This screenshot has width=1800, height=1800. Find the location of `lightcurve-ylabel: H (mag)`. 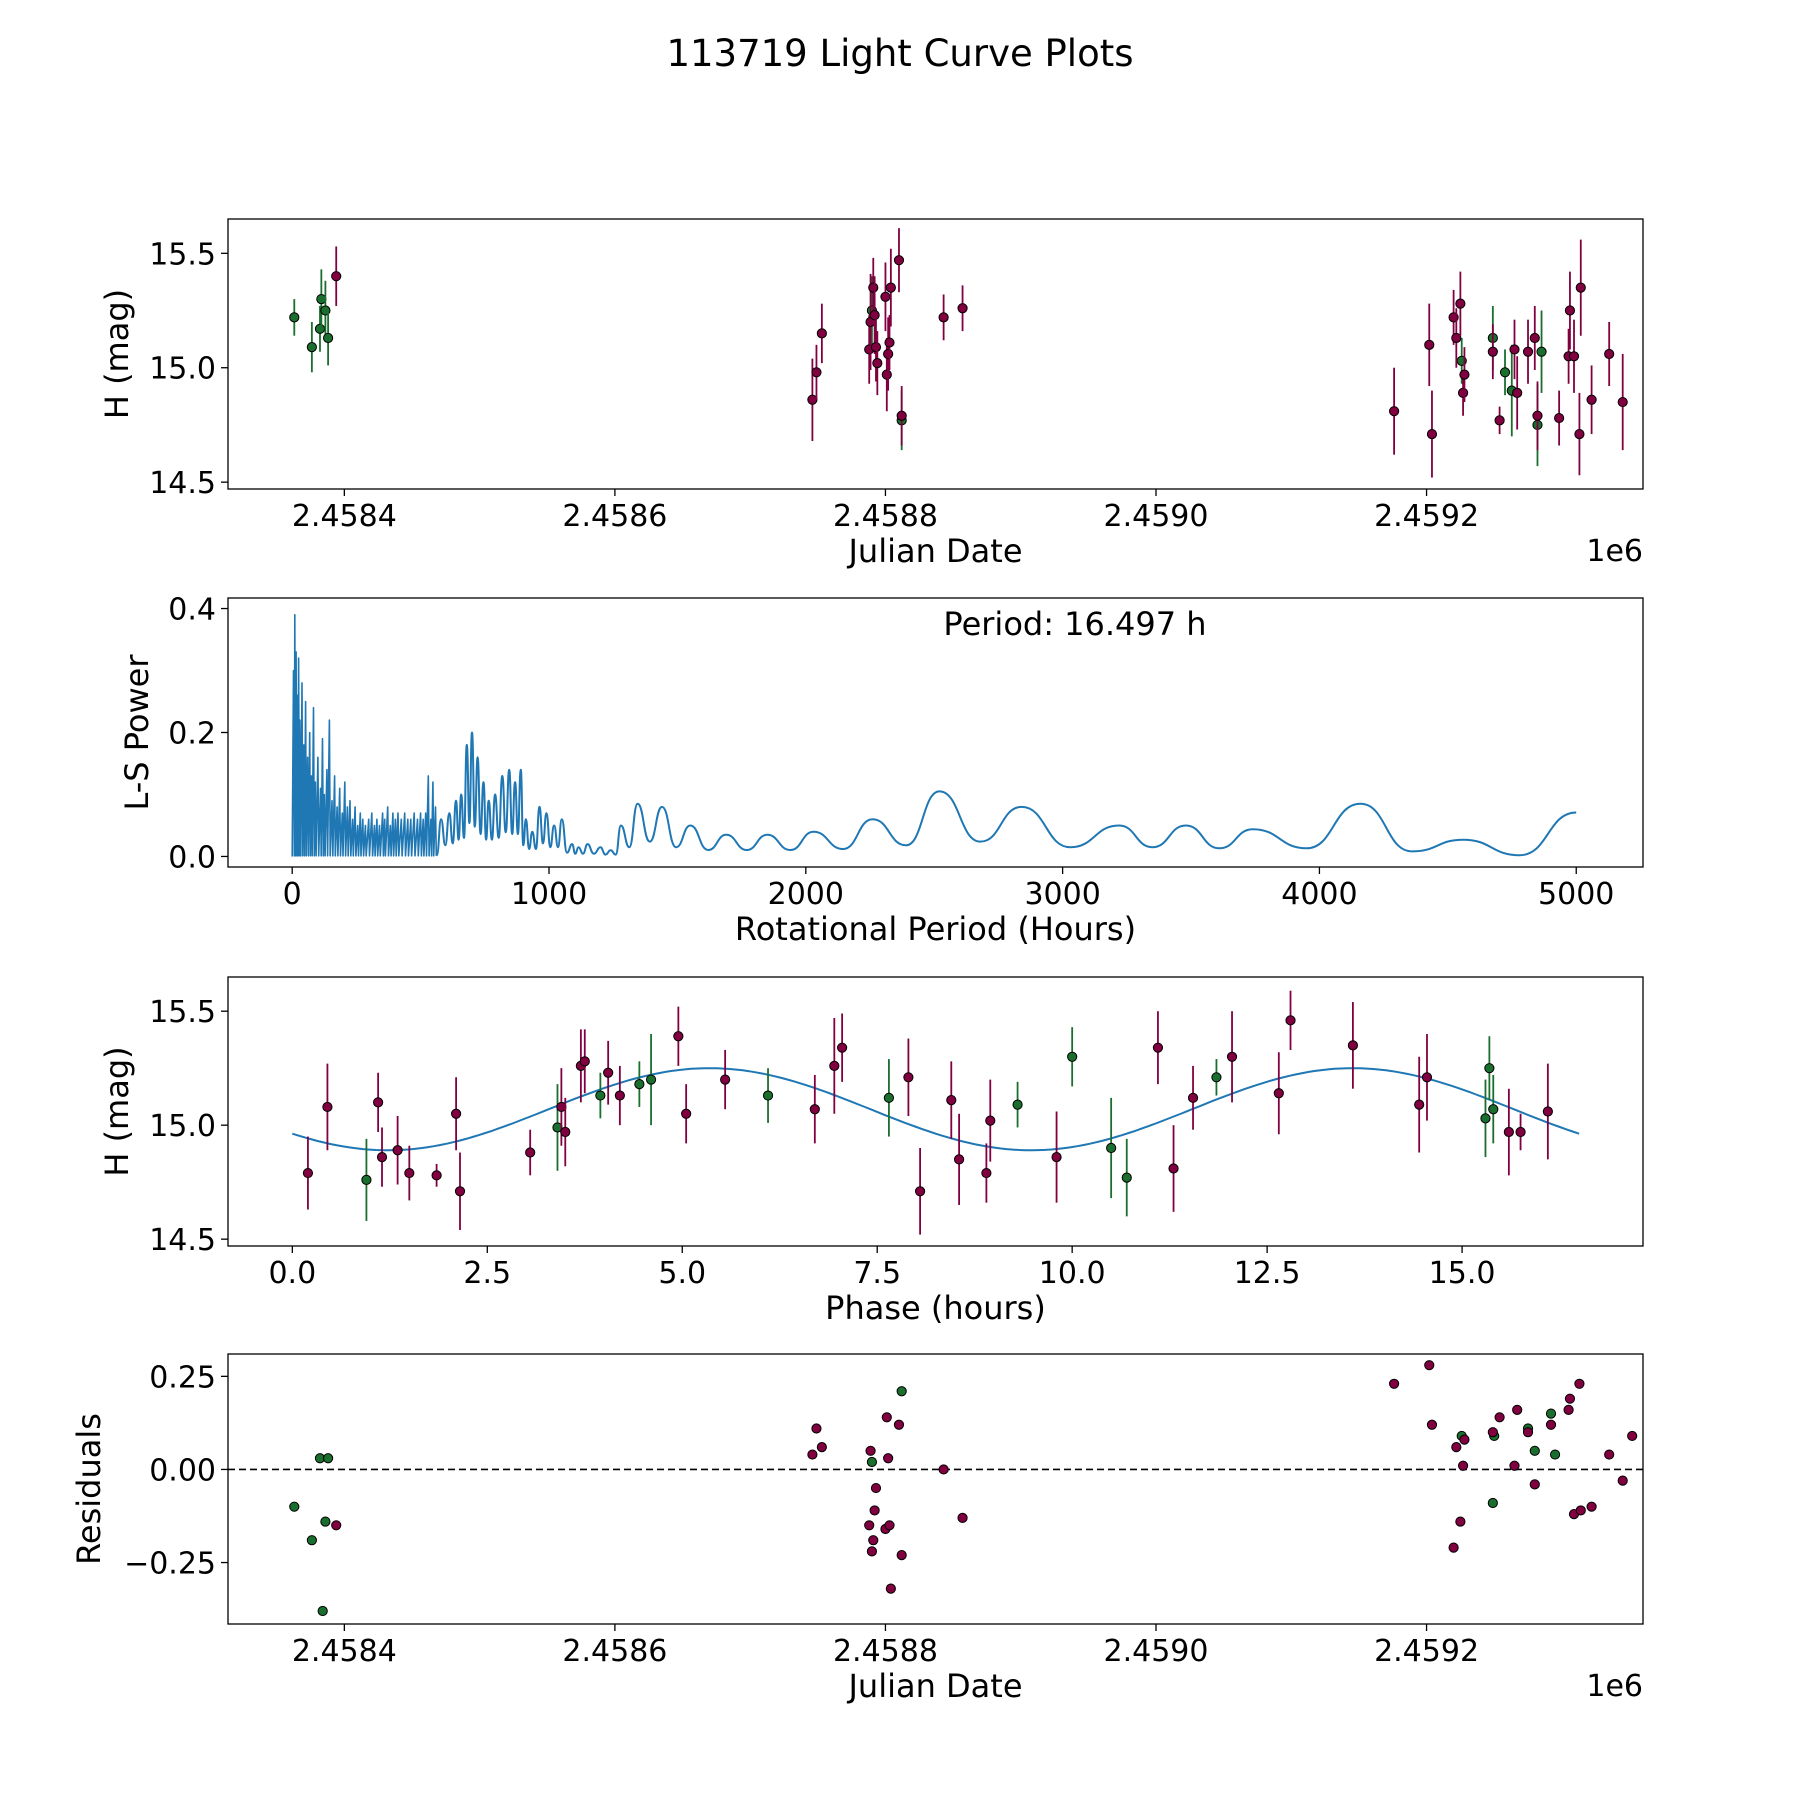

lightcurve-ylabel: H (mag) is located at coordinates (117, 354).